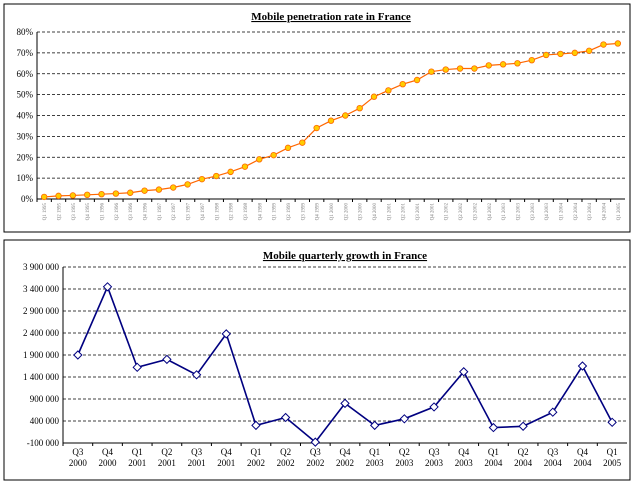 Image resolution: width=632 pixels, height=483 pixels. I want to click on y-tick-label: 10%, so click(25, 178).